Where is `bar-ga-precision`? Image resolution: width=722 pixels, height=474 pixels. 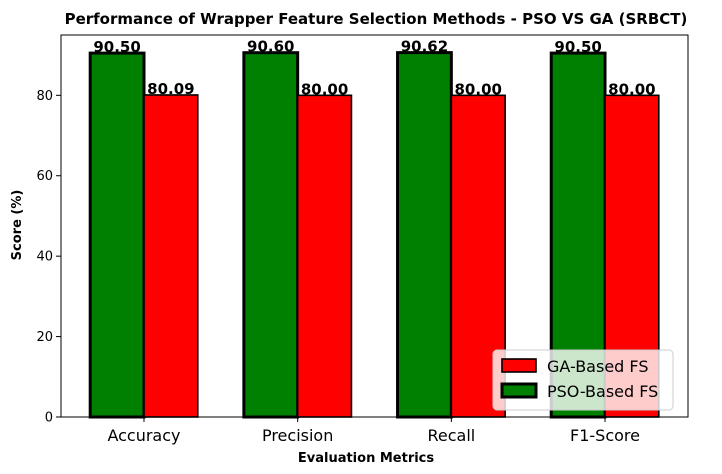 bar-ga-precision is located at coordinates (324, 256).